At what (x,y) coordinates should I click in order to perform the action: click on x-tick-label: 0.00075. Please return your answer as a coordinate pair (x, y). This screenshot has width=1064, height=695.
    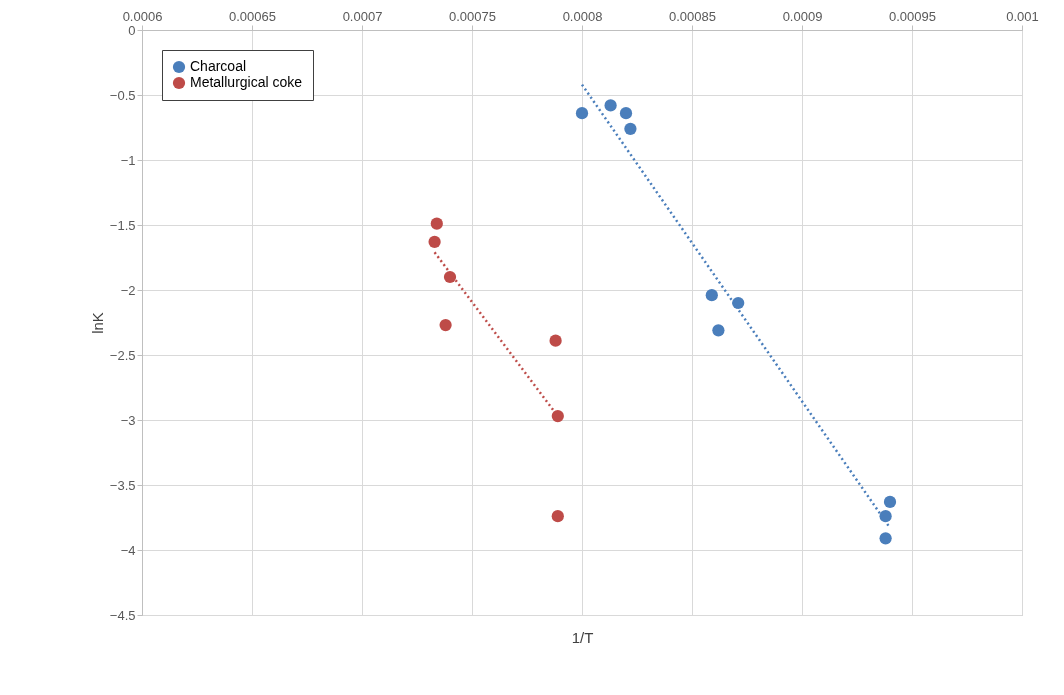
    Looking at the image, I should click on (472, 16).